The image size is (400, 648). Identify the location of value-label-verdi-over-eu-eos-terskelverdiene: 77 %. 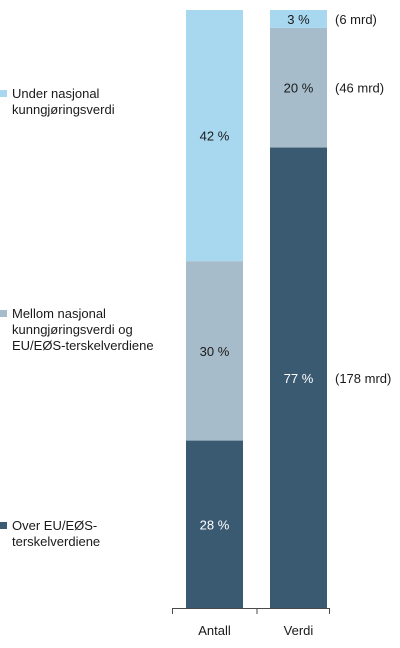
(299, 378).